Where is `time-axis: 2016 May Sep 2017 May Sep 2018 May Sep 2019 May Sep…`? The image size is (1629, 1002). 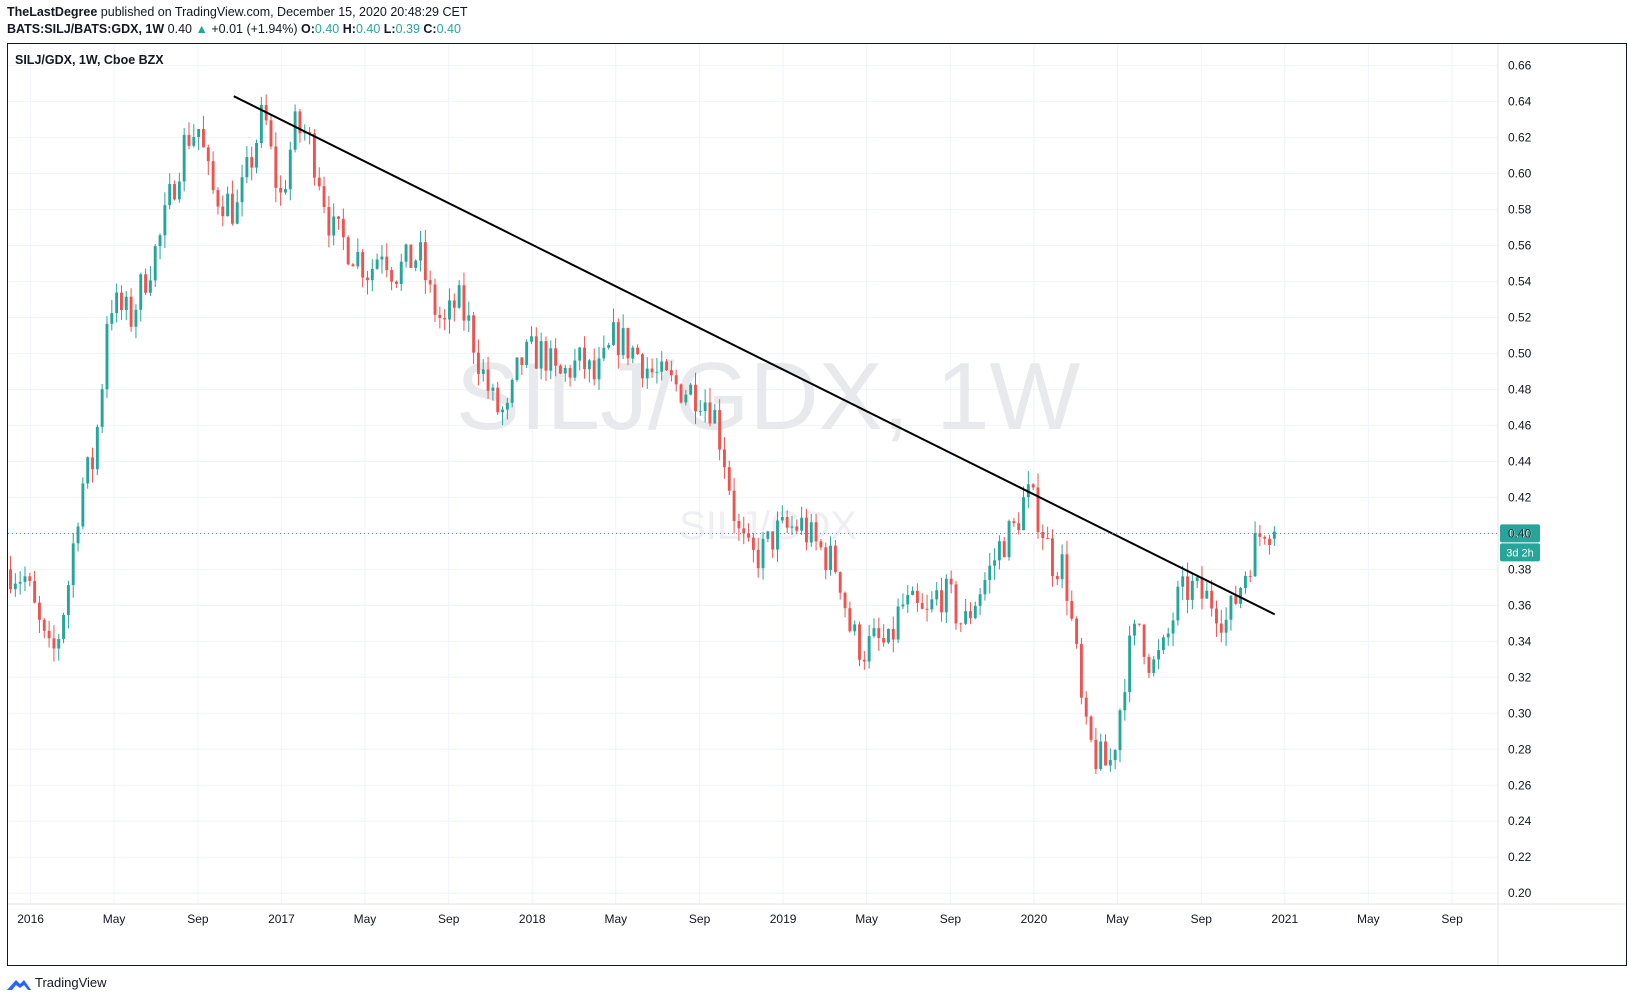
time-axis: 2016 May Sep 2017 May Sep 2018 May Sep 2019 May Sep… is located at coordinates (817, 914).